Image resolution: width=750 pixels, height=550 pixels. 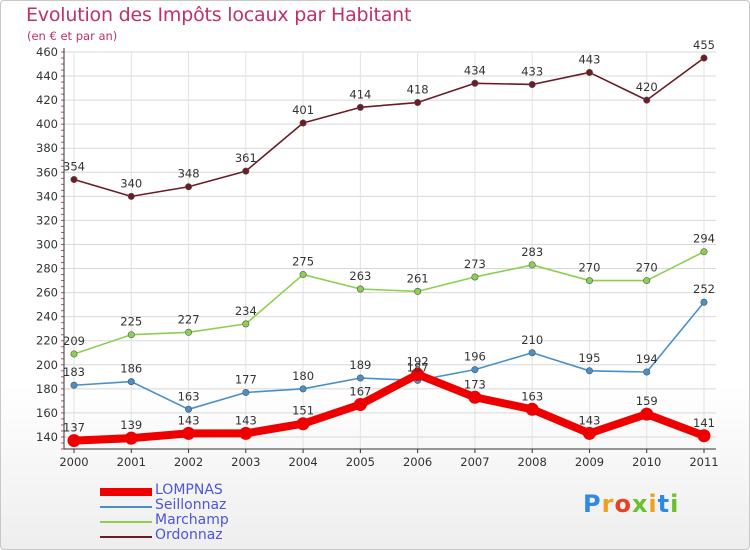 What do you see at coordinates (389, 407) in the screenshot?
I see `series-line-lompnas` at bounding box center [389, 407].